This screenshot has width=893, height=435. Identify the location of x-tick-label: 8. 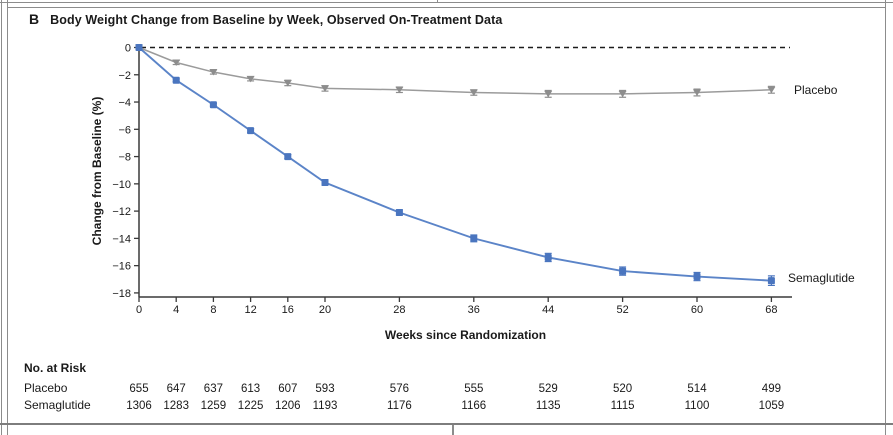
(213, 310).